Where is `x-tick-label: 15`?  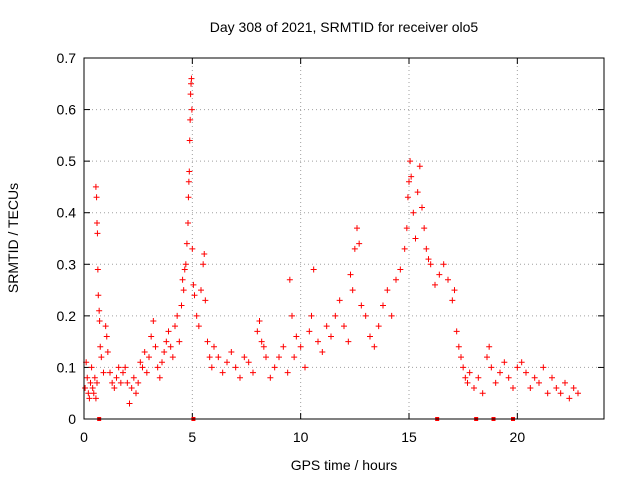
x-tick-label: 15 is located at coordinates (409, 437).